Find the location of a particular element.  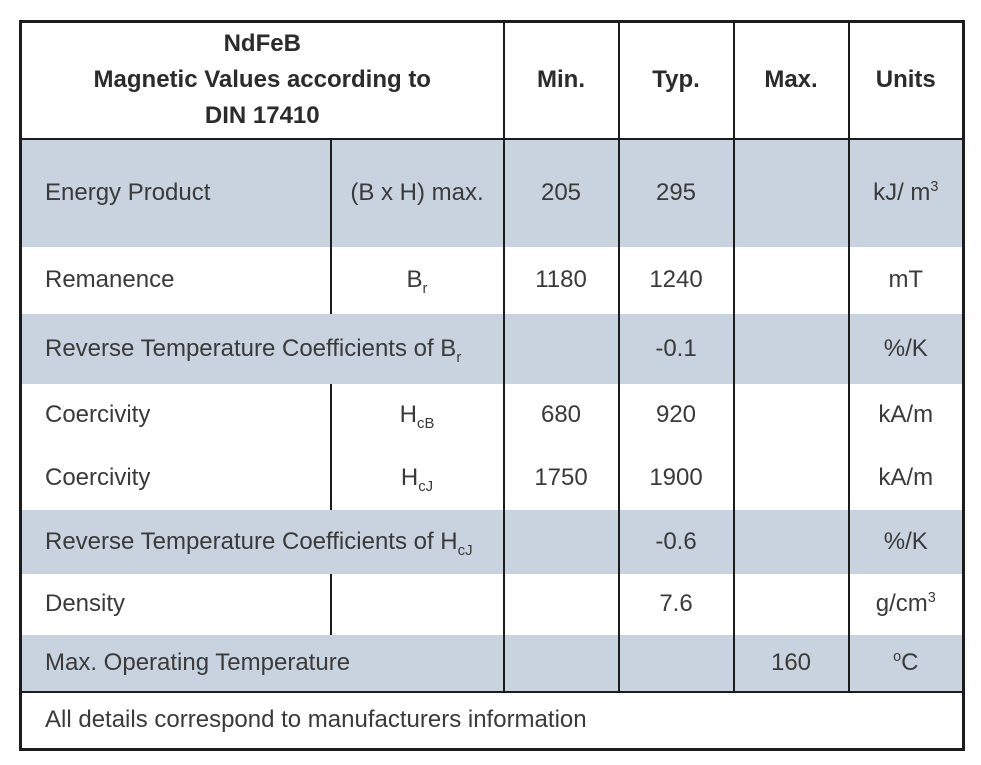

row-units: mT is located at coordinates (905, 280).